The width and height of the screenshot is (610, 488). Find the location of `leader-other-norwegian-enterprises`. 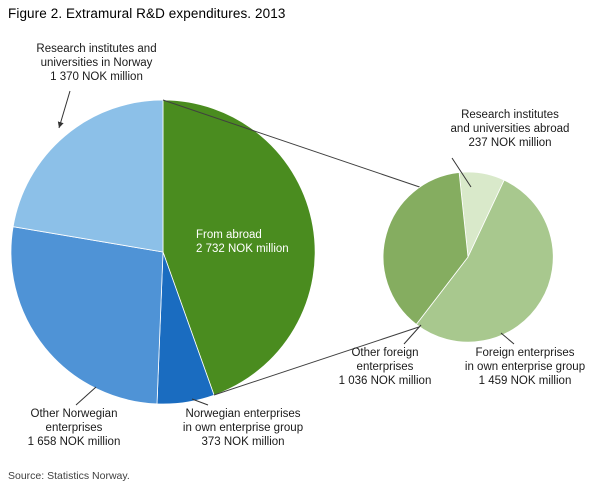

leader-other-norwegian-enterprises is located at coordinates (86, 396).